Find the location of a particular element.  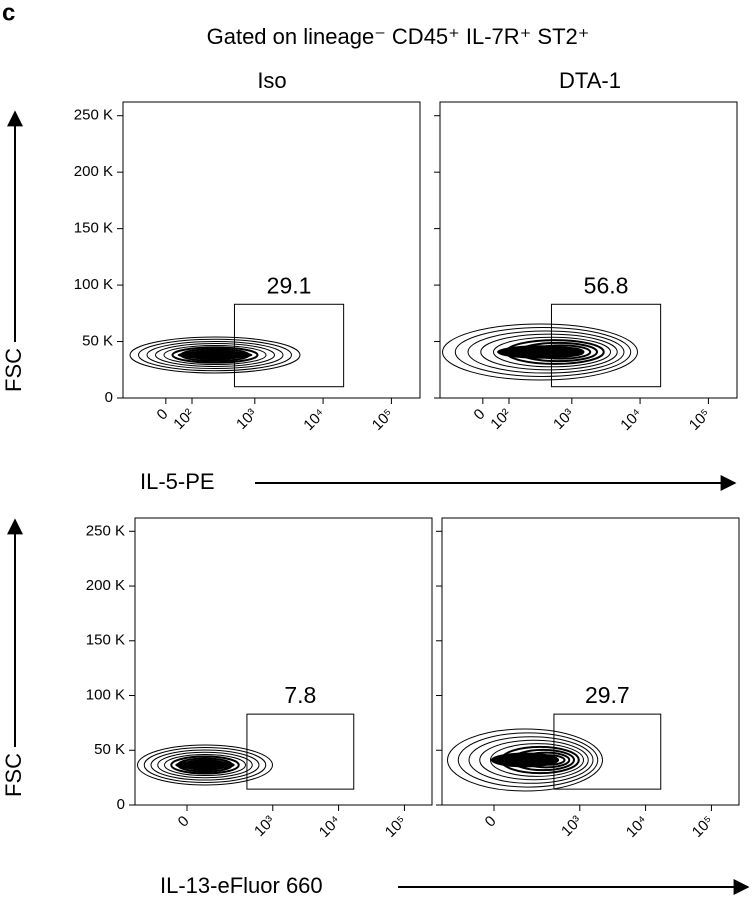

gate-percent: 29.1 is located at coordinates (289, 285).